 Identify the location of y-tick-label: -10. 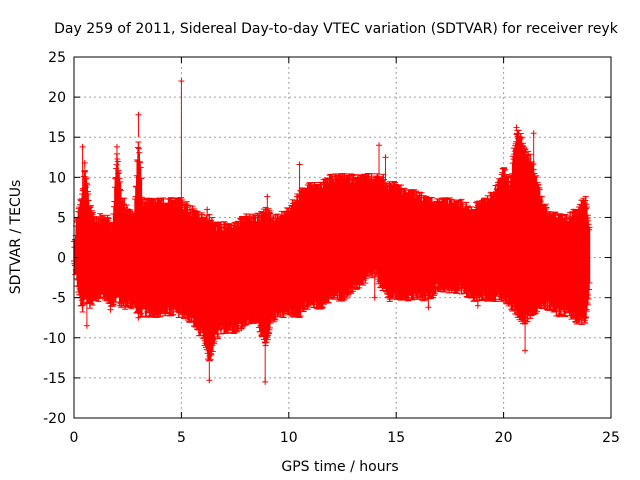
(54, 339).